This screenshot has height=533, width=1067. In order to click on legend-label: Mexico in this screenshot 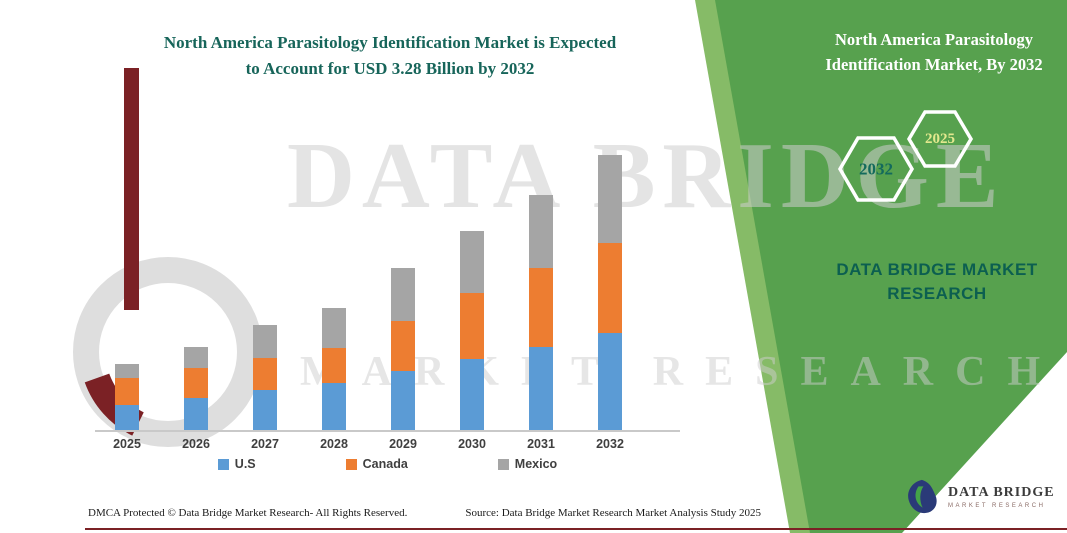, I will do `click(536, 464)`.